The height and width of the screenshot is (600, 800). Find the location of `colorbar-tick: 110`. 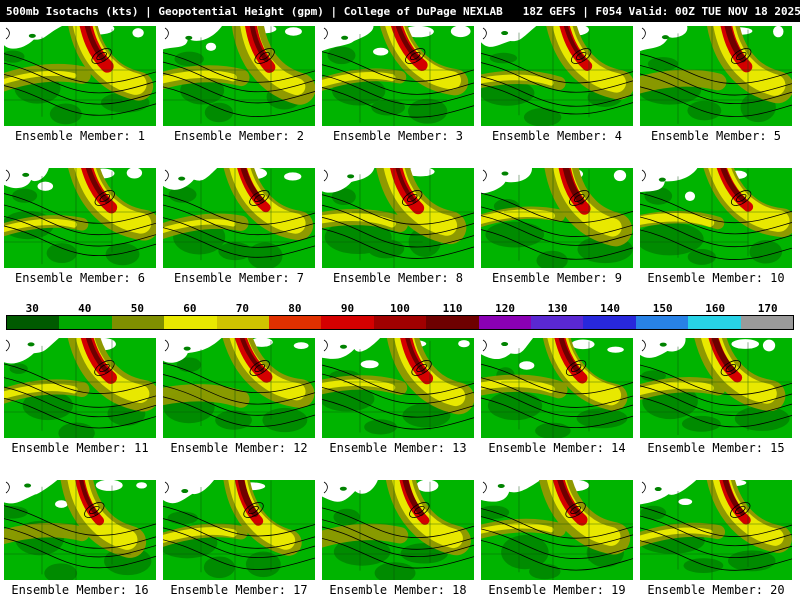

colorbar-tick: 110 is located at coordinates (452, 308).